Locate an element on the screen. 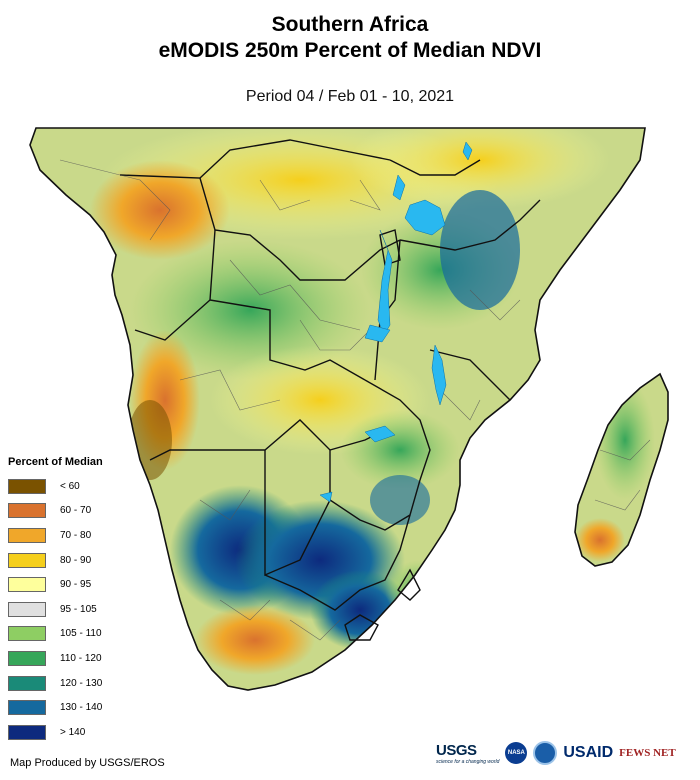 This screenshot has width=700, height=780. lake-turkana is located at coordinates (467, 151).